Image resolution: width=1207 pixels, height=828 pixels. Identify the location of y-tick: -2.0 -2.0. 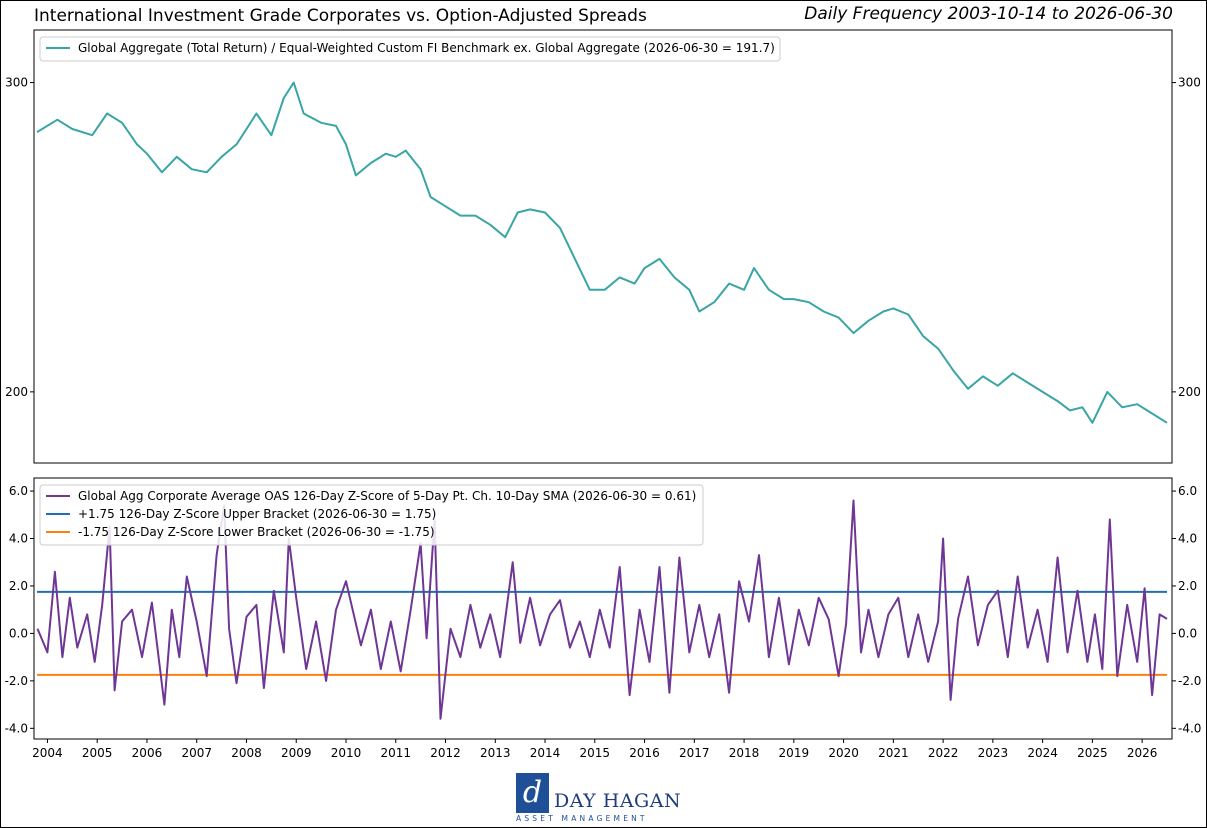
(603, 681).